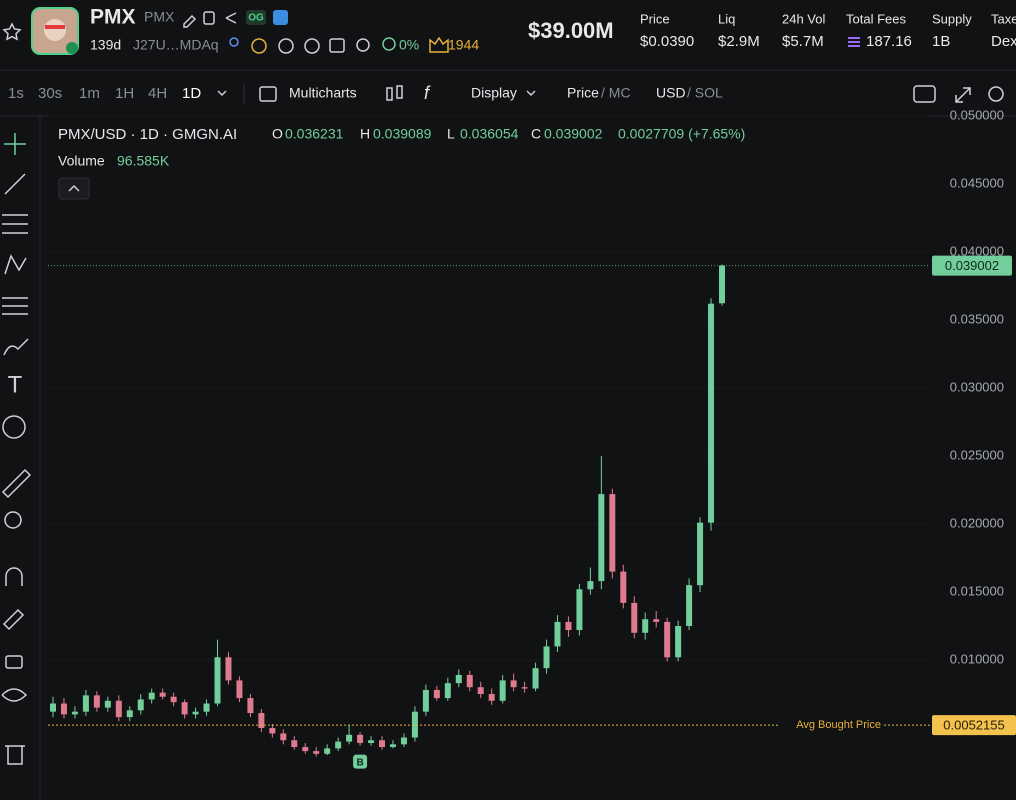 Image resolution: width=1016 pixels, height=800 pixels. What do you see at coordinates (996, 94) in the screenshot?
I see `settings-icon` at bounding box center [996, 94].